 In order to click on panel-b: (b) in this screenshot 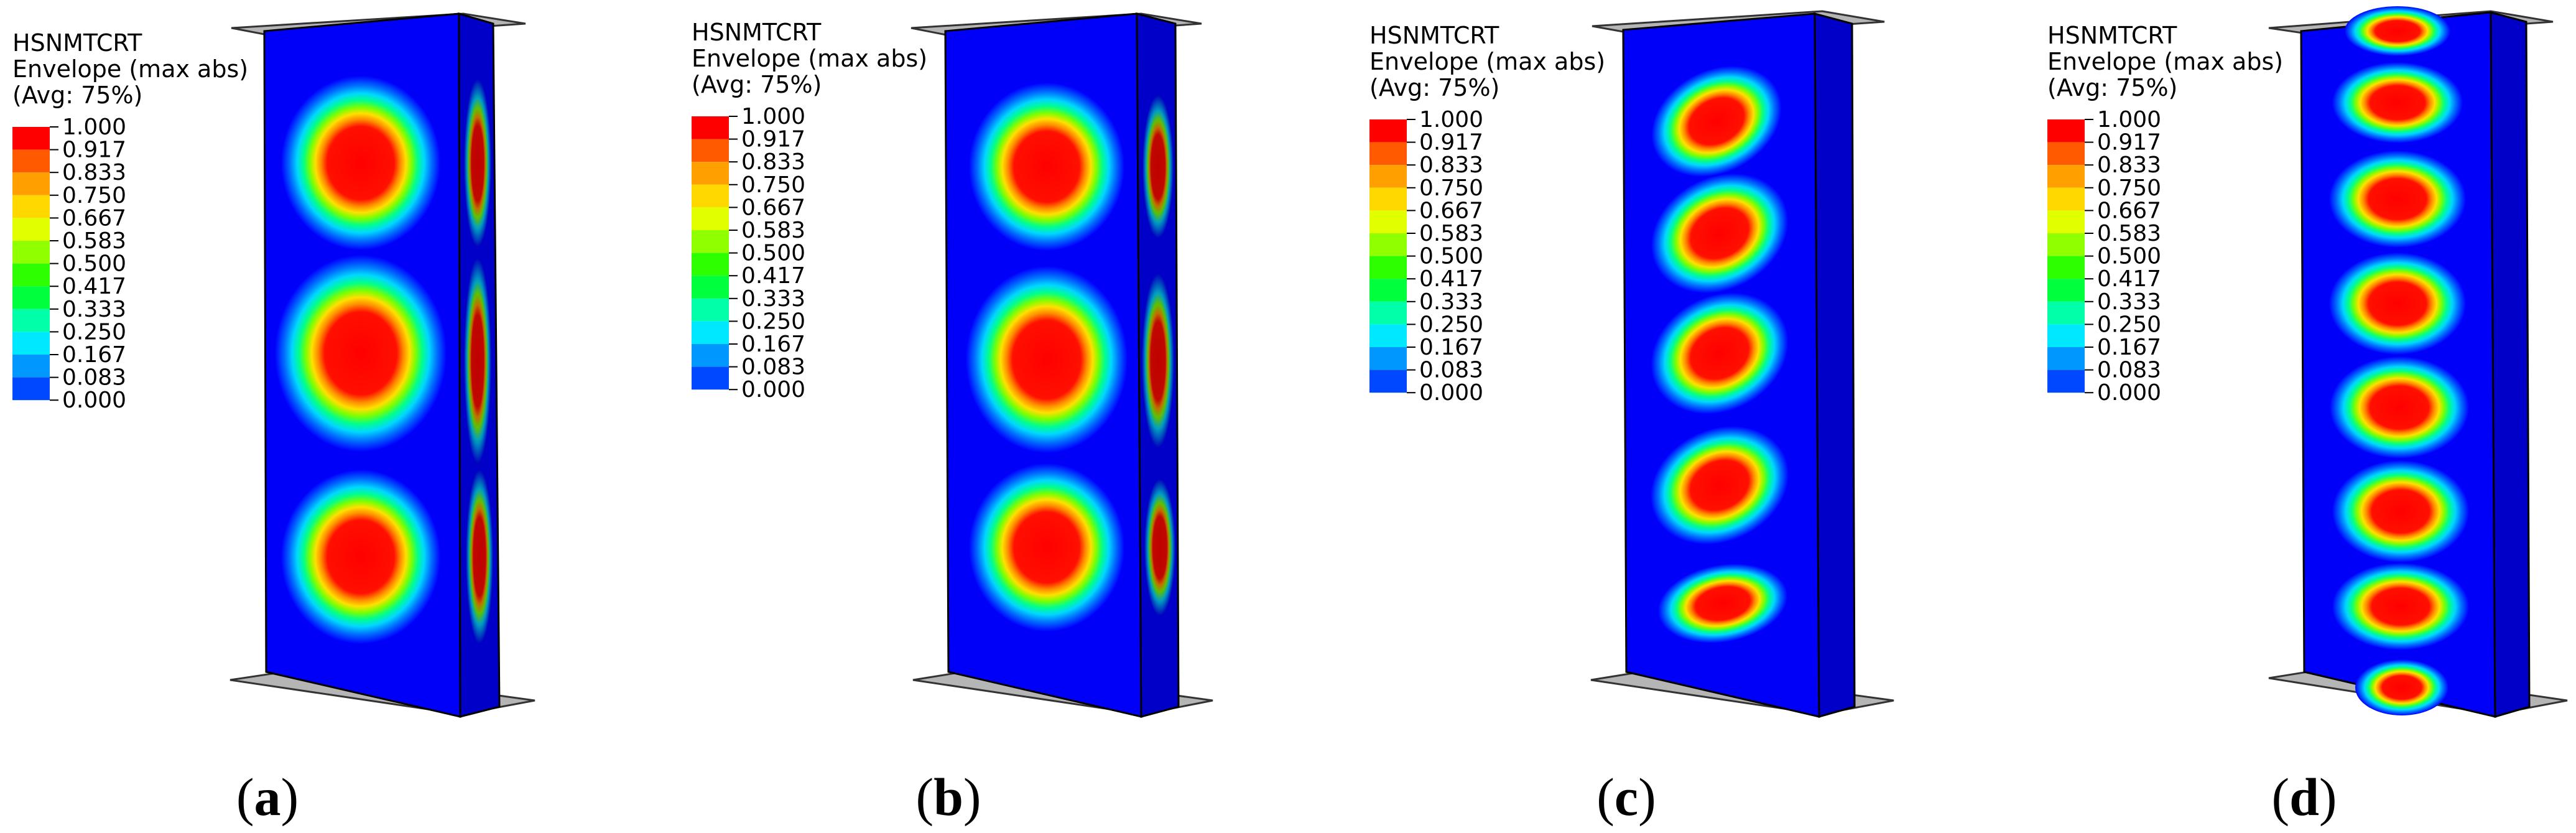, I will do `click(1062, 419)`.